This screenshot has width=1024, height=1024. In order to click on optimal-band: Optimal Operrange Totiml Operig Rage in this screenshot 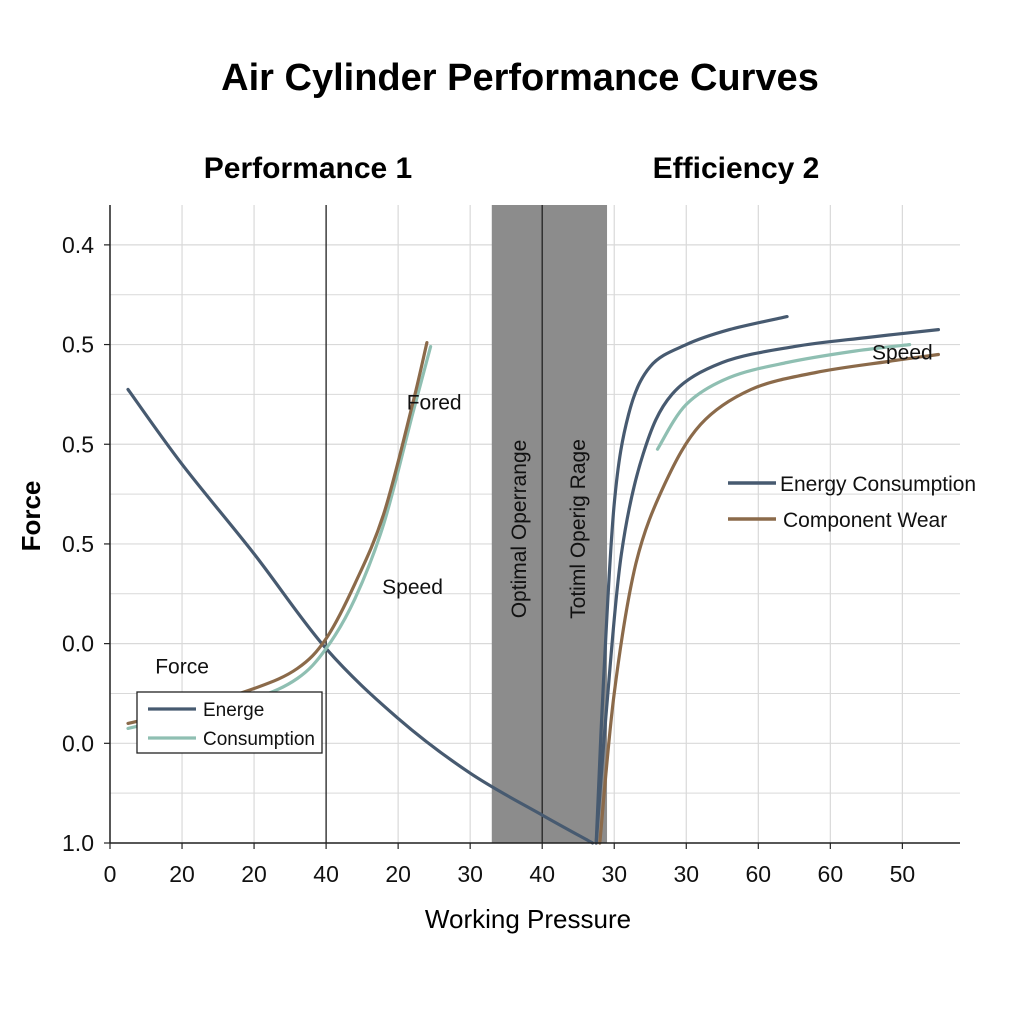, I will do `click(549, 524)`.